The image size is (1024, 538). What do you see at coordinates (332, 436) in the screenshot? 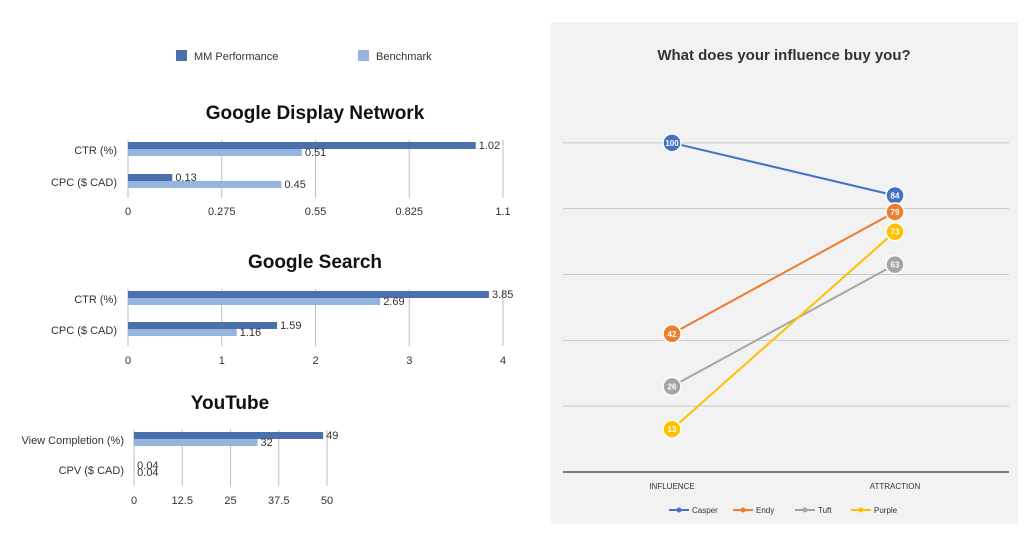
I see `value-label: 49` at bounding box center [332, 436].